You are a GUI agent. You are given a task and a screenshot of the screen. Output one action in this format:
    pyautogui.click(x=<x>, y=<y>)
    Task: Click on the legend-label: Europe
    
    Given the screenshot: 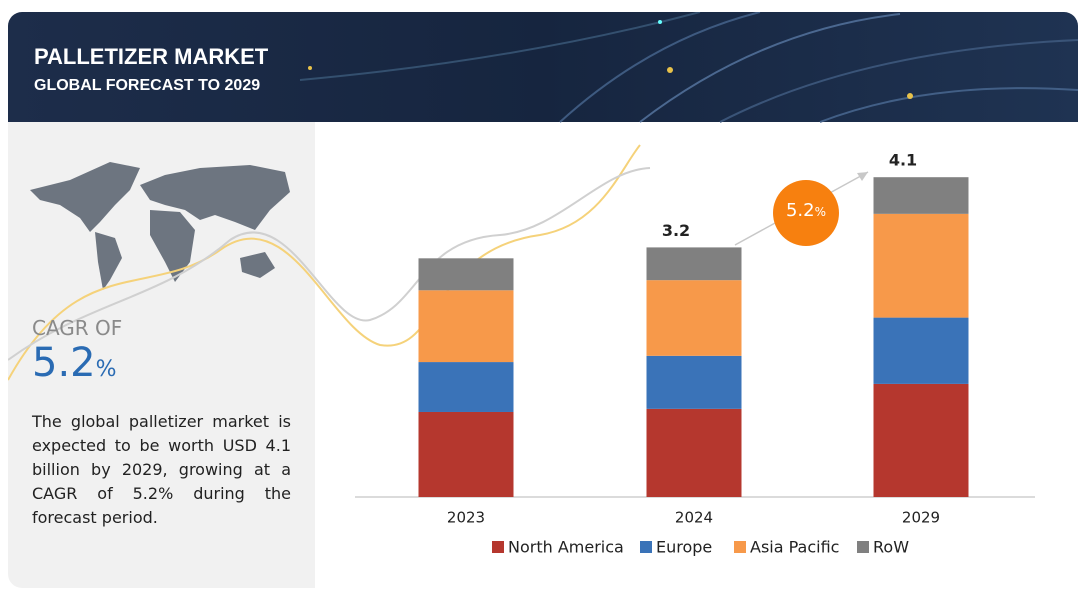 What is the action you would take?
    pyautogui.click(x=684, y=547)
    